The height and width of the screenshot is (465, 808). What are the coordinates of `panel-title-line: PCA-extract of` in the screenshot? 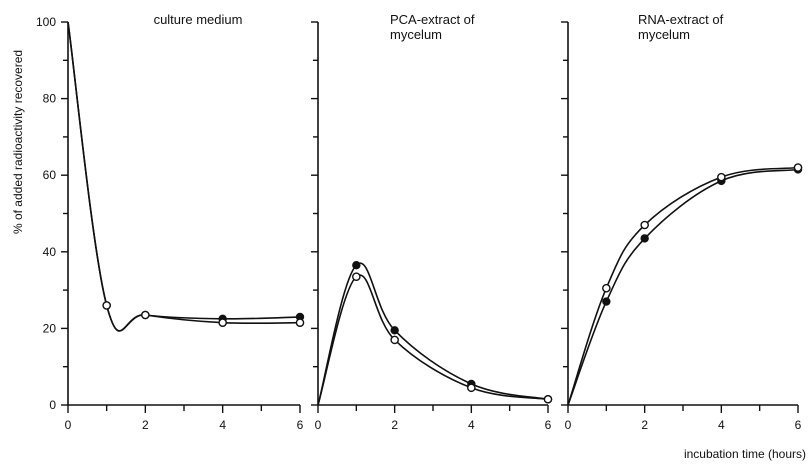 It's located at (432, 19).